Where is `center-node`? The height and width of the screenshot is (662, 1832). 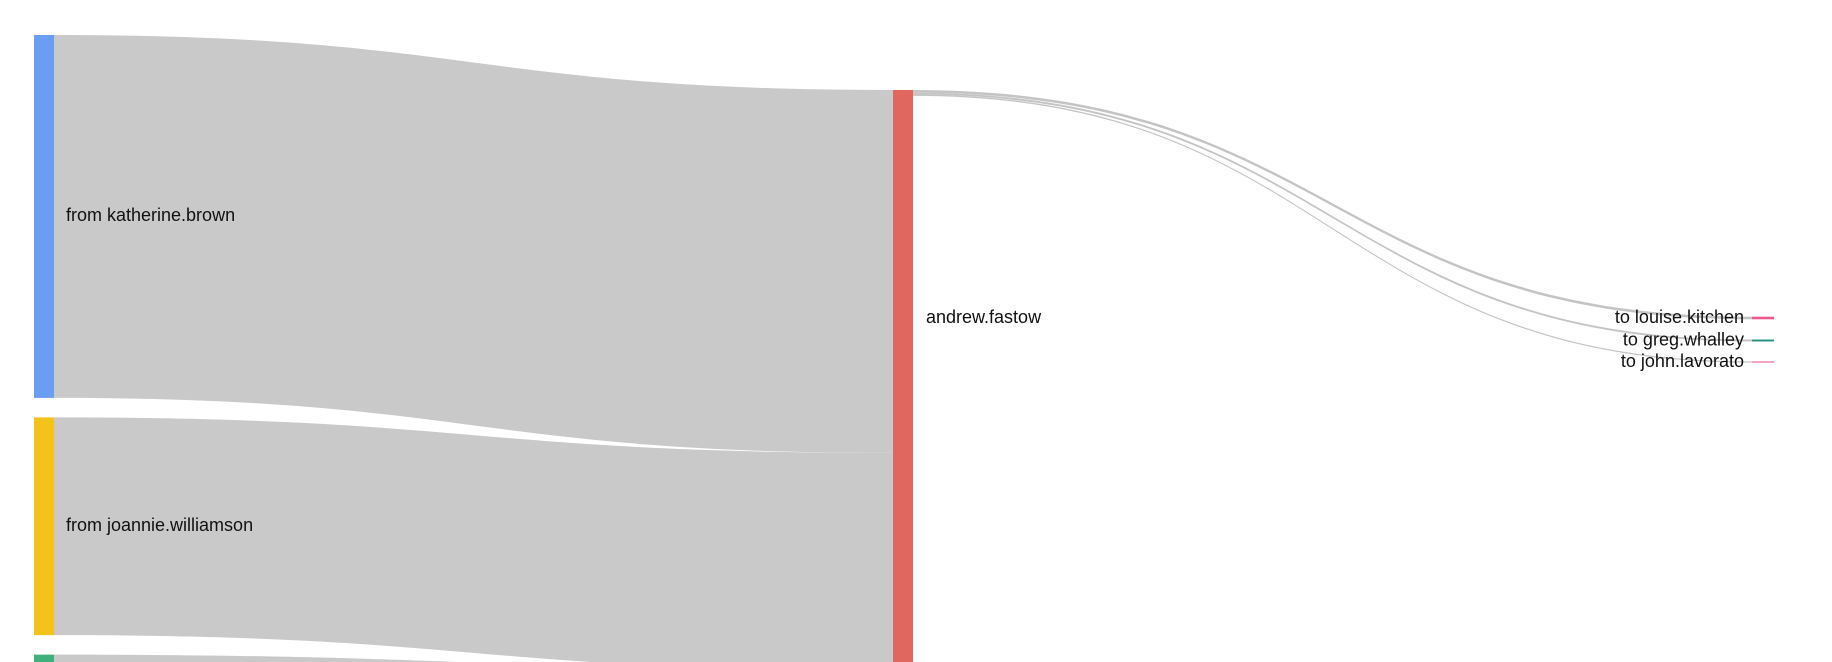
center-node is located at coordinates (903, 376).